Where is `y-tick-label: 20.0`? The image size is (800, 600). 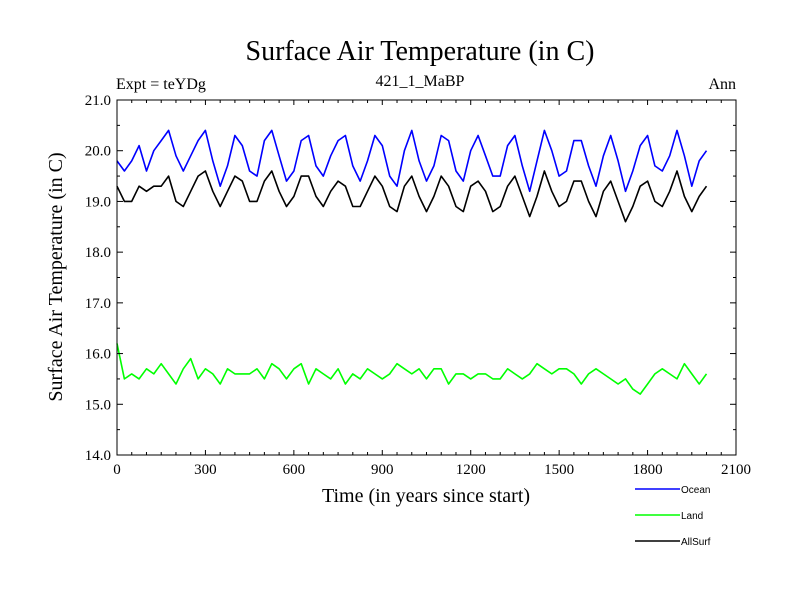
y-tick-label: 20.0 is located at coordinates (98, 152).